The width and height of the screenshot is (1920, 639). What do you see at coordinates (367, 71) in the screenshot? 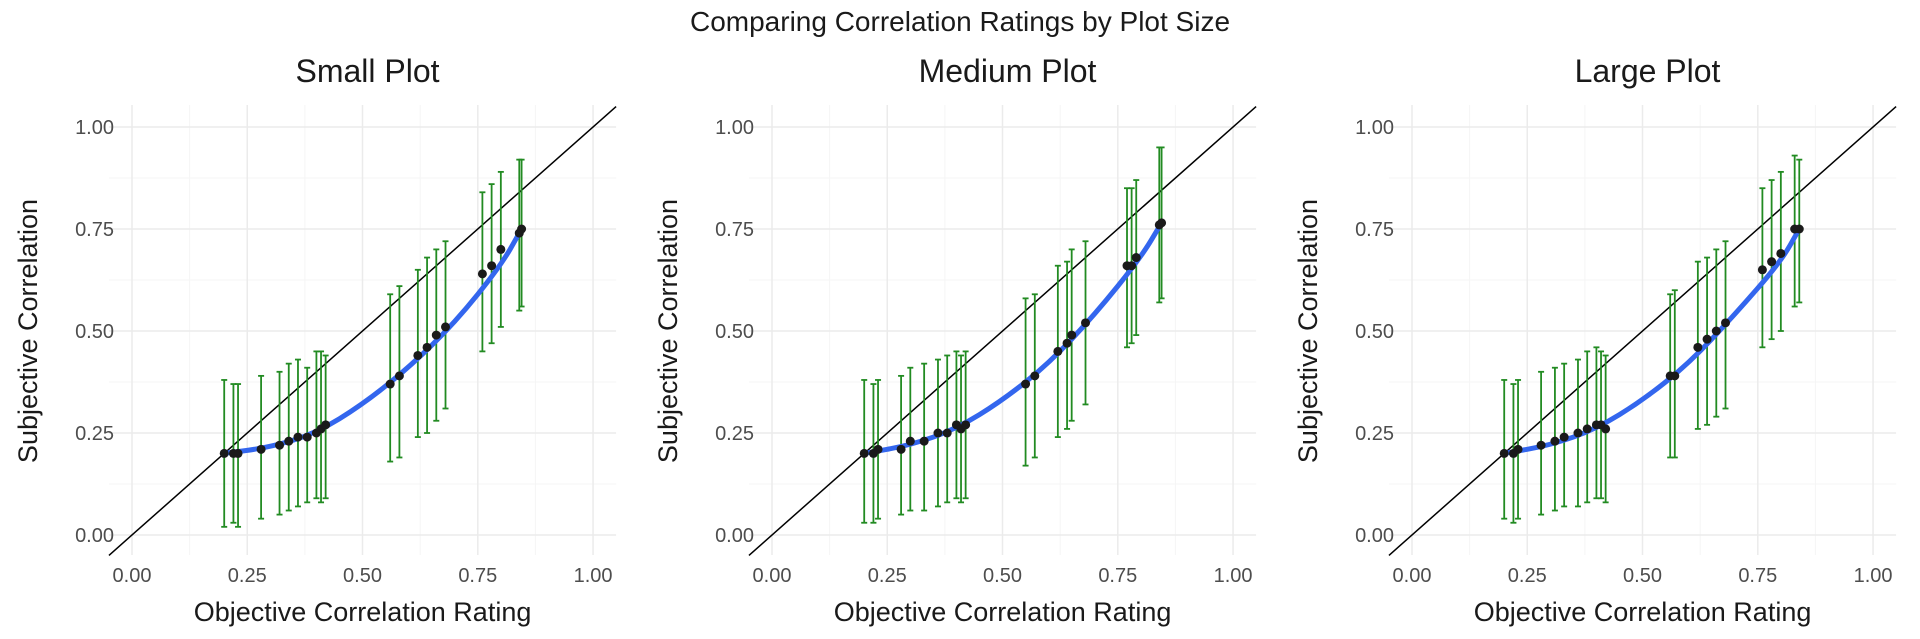
I see `panel-title: Small Plot` at bounding box center [367, 71].